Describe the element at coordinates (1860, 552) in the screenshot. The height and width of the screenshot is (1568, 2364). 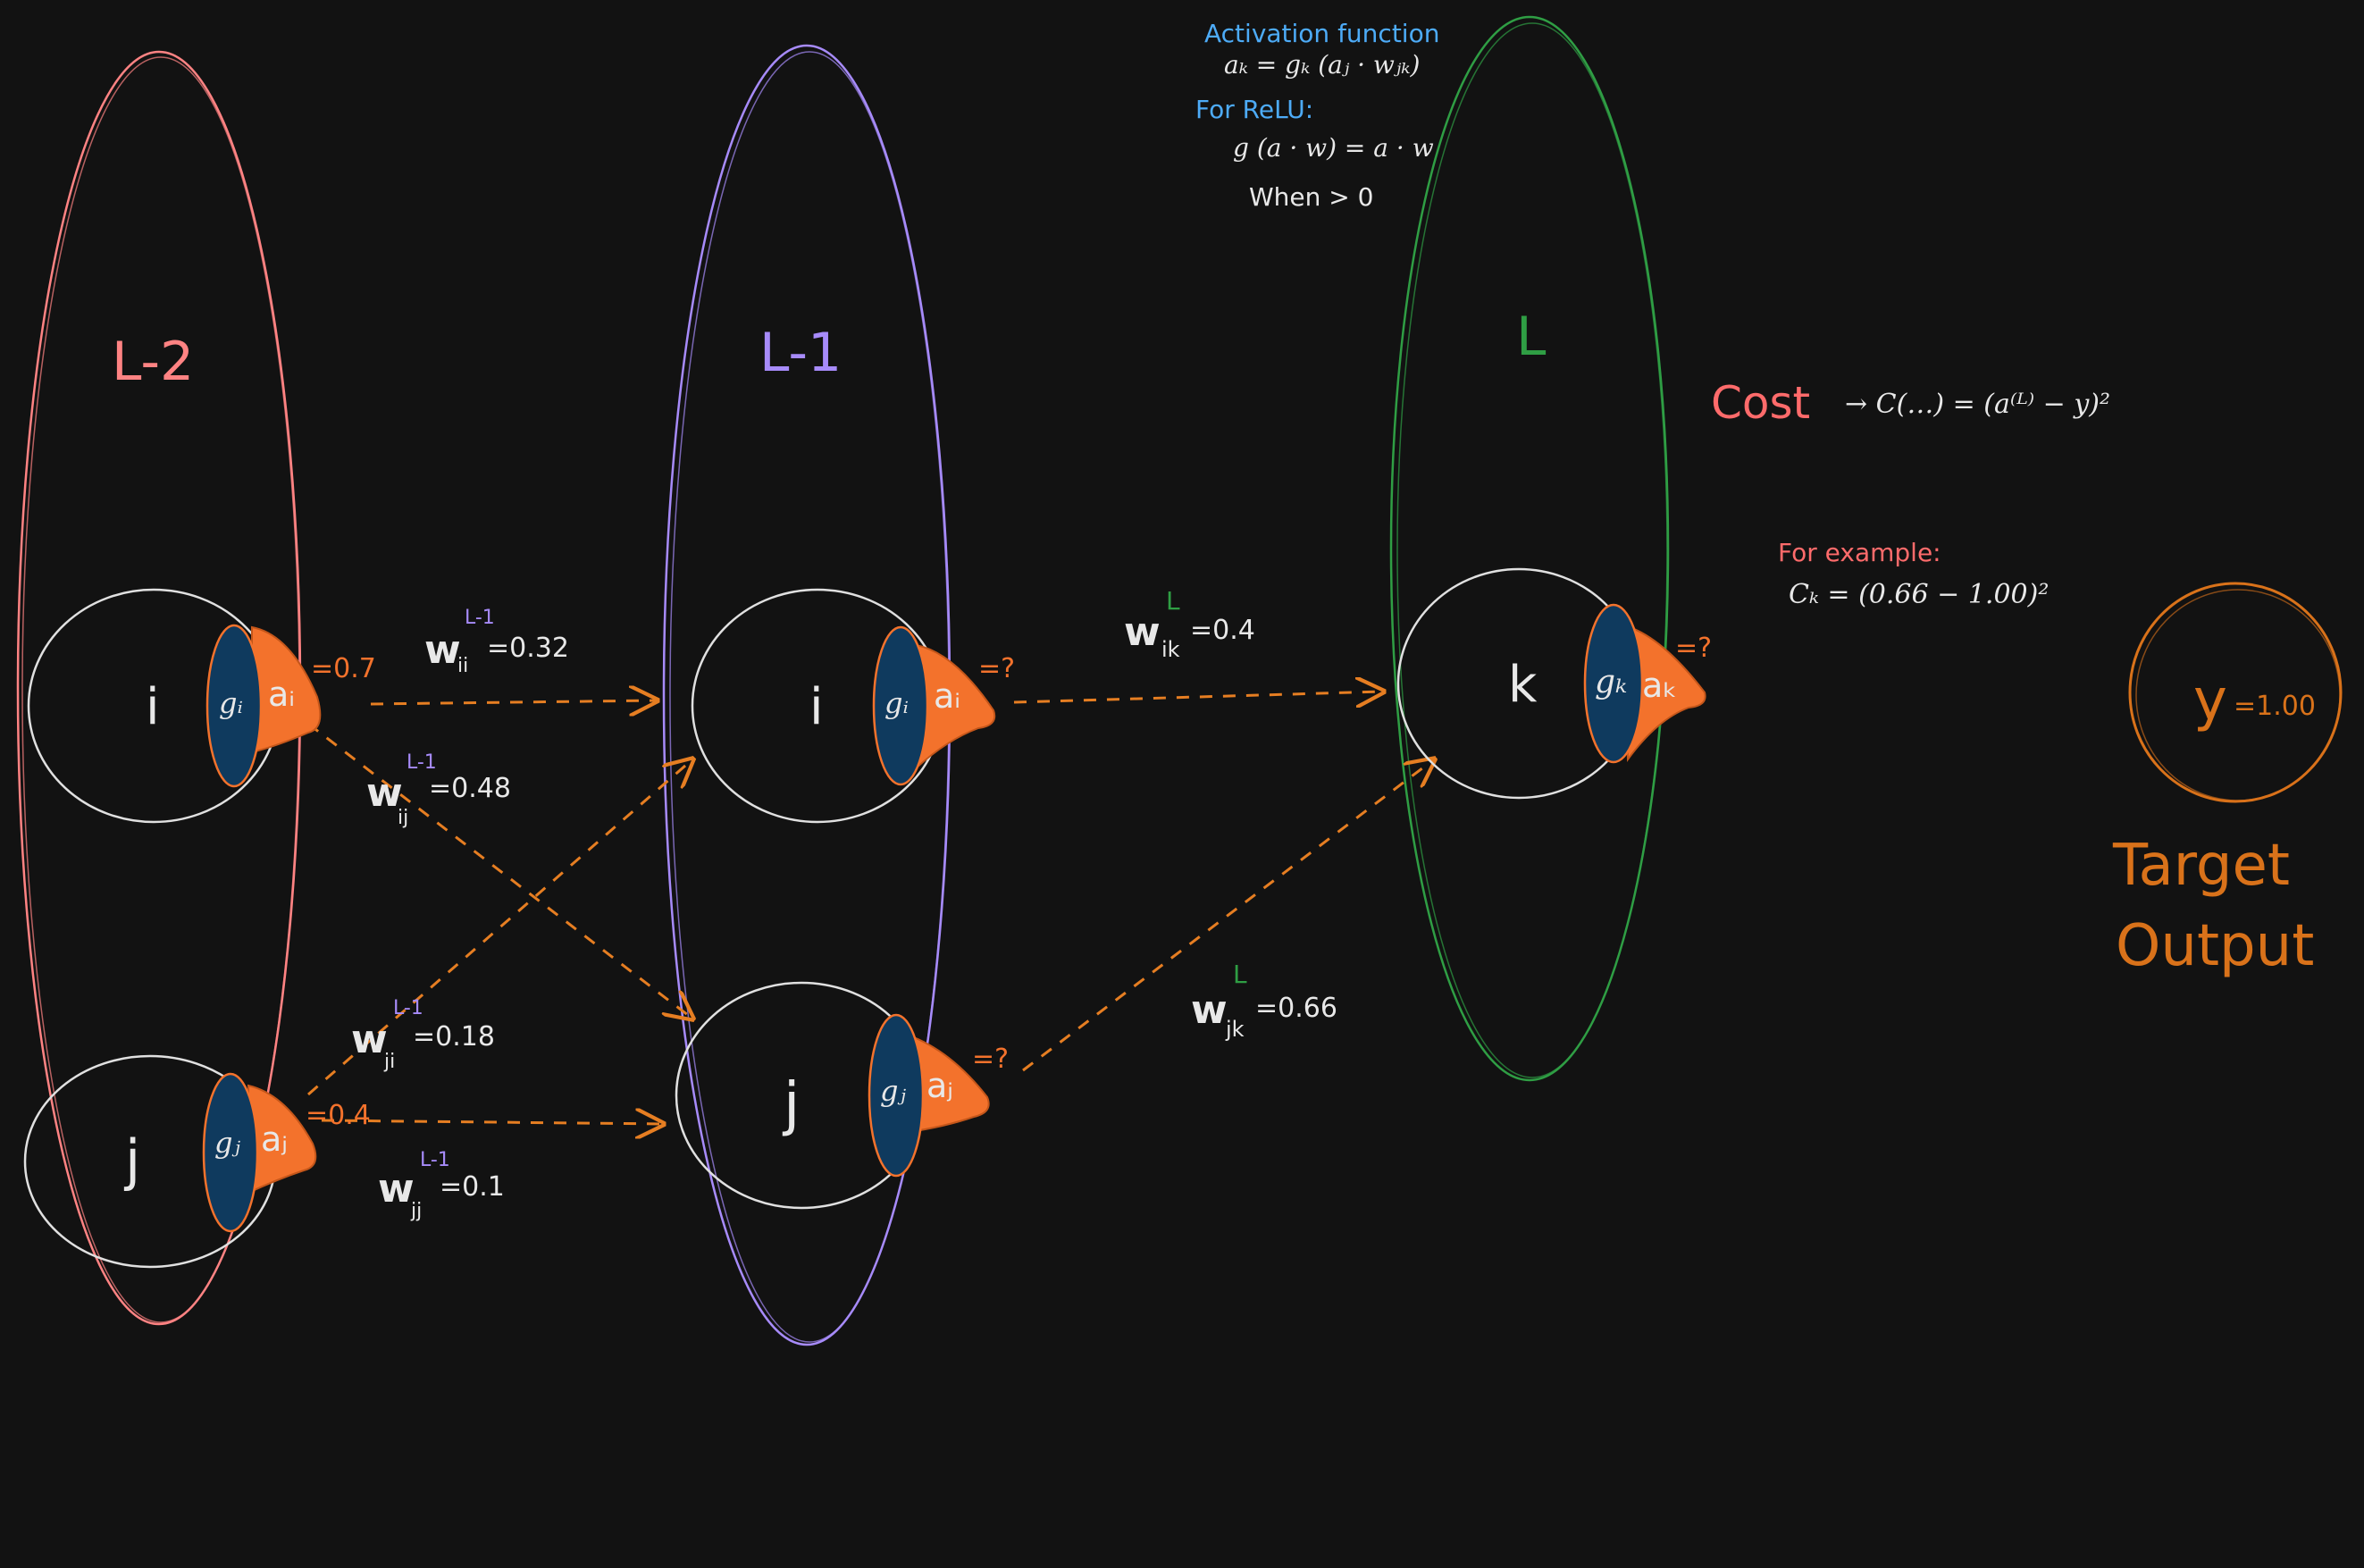
I see `example-label: For example:` at that location.